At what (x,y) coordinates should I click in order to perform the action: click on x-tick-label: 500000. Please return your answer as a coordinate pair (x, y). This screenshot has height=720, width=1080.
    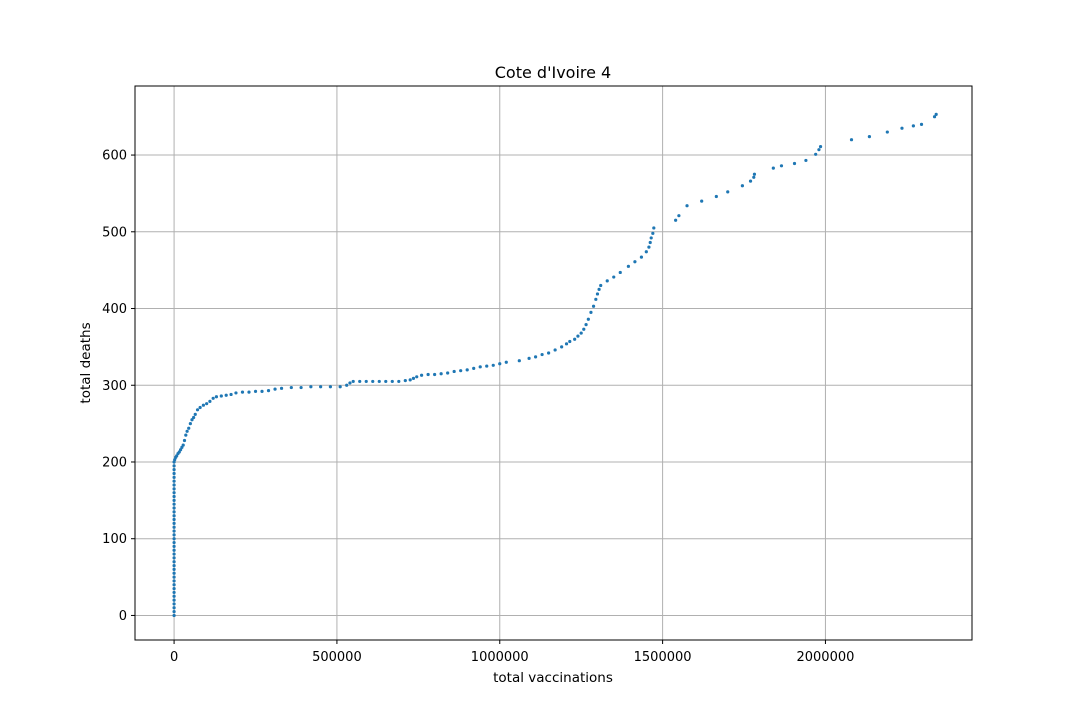
    Looking at the image, I should click on (337, 657).